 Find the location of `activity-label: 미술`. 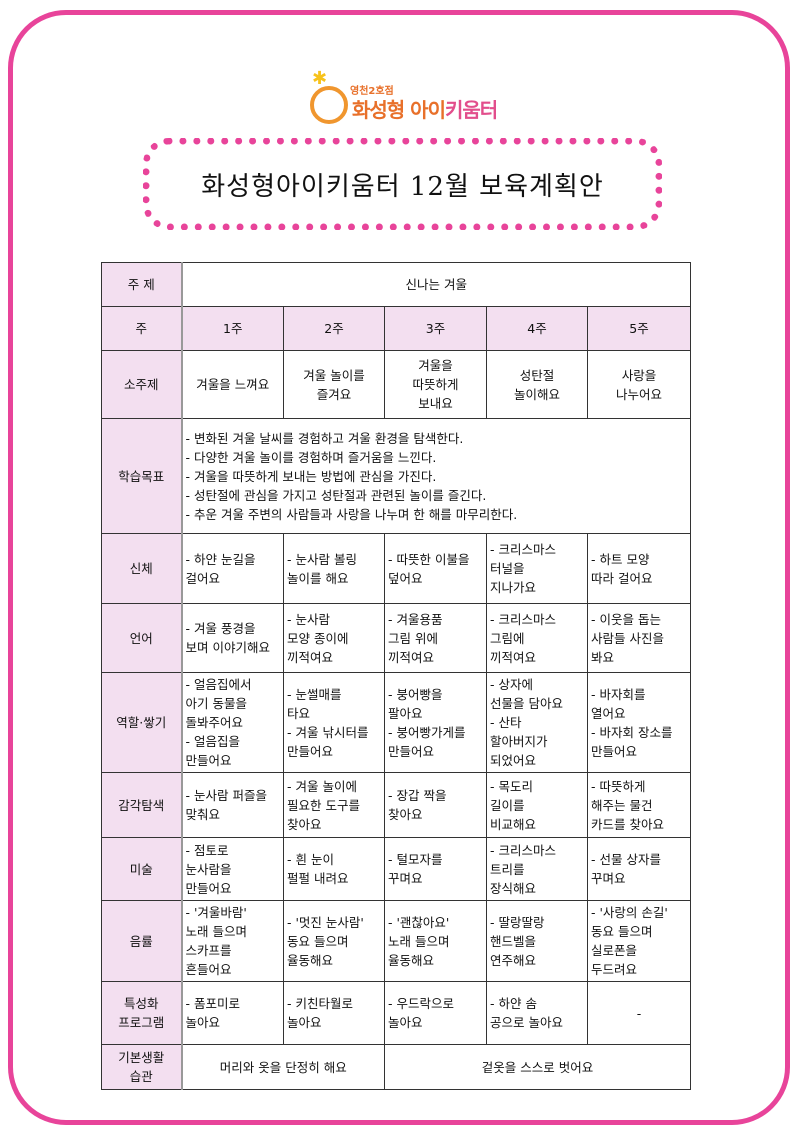

activity-label: 미술 is located at coordinates (142, 869).